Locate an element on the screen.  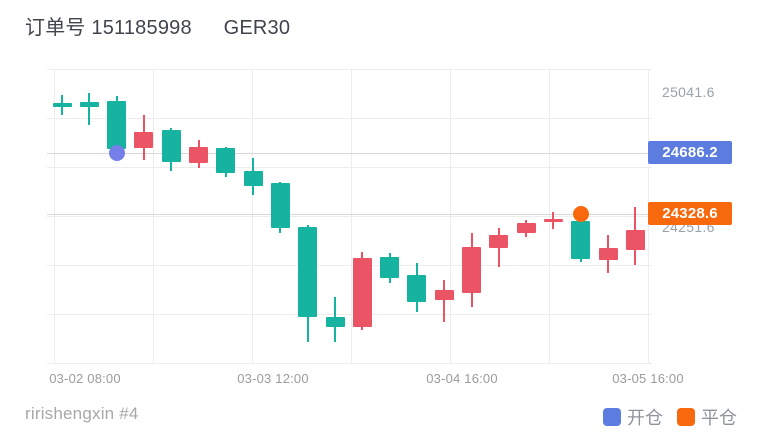
page-title: 订单号 151185998 GER30 is located at coordinates (157, 28).